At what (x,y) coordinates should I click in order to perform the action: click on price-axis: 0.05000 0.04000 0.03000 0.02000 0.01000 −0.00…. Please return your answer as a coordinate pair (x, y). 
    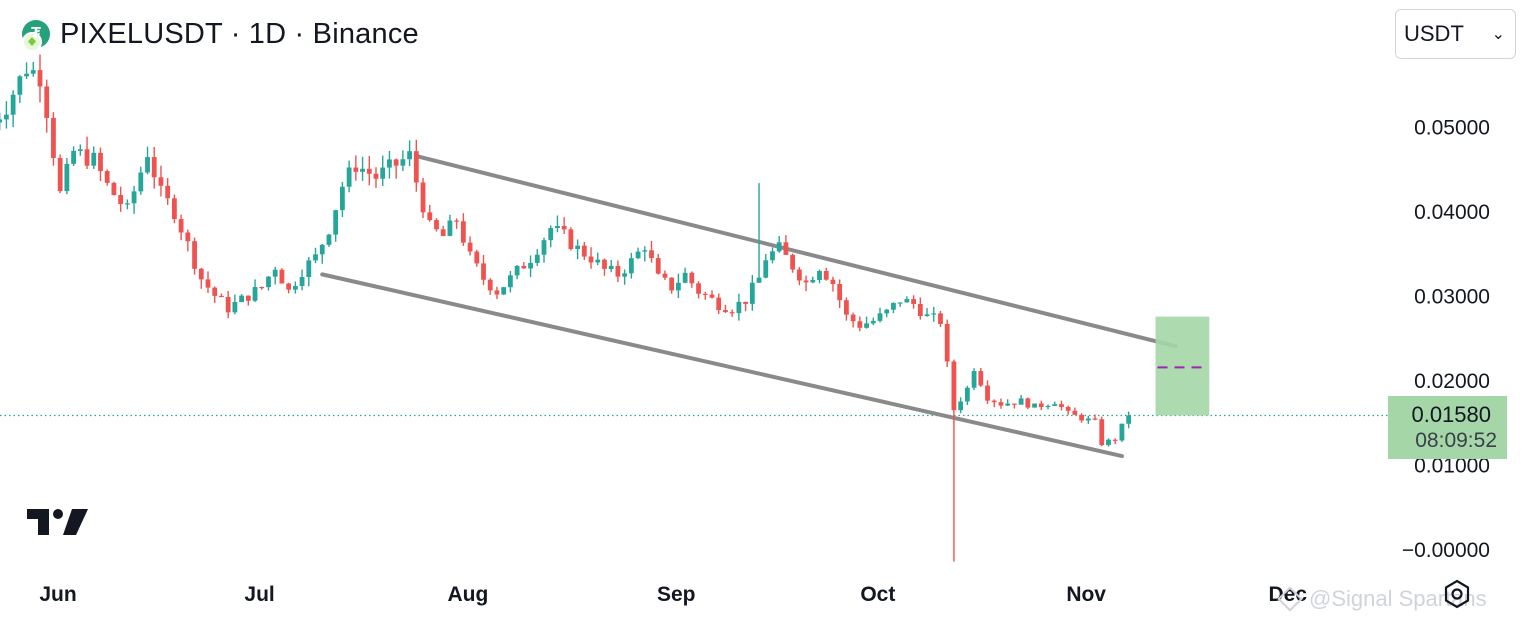
    Looking at the image, I should click on (1446, 340).